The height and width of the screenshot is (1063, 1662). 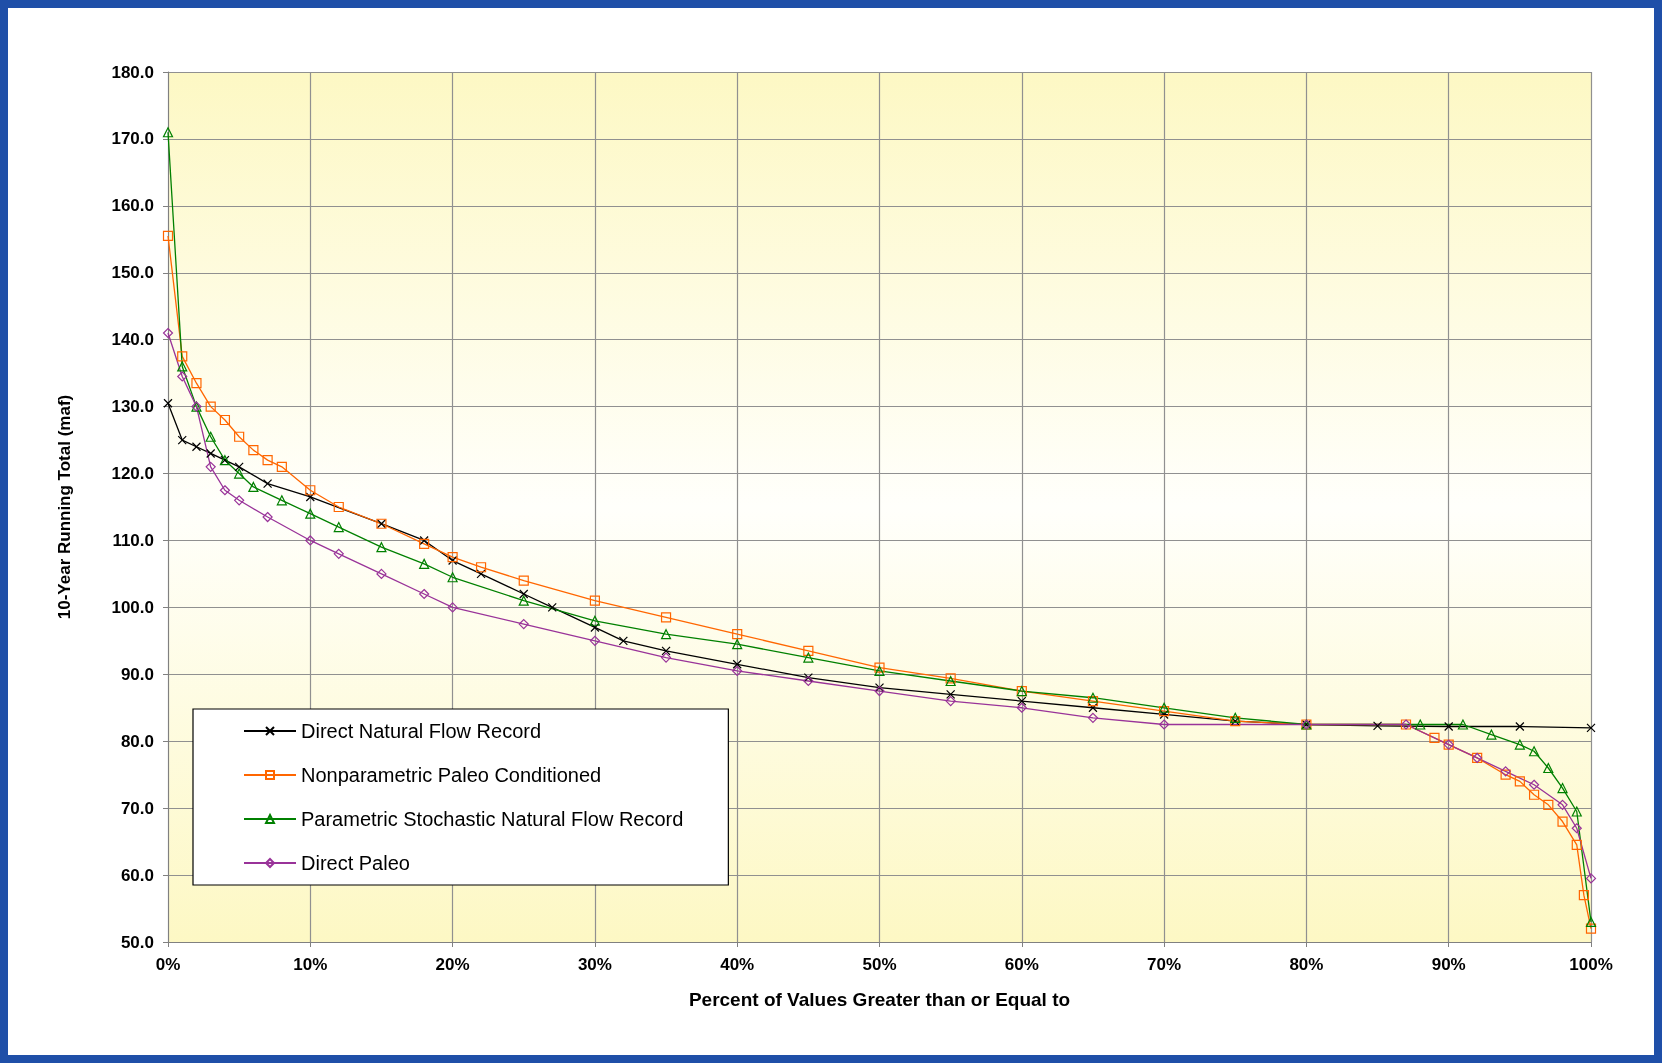 I want to click on x-tick-label: 10%, so click(x=310, y=964).